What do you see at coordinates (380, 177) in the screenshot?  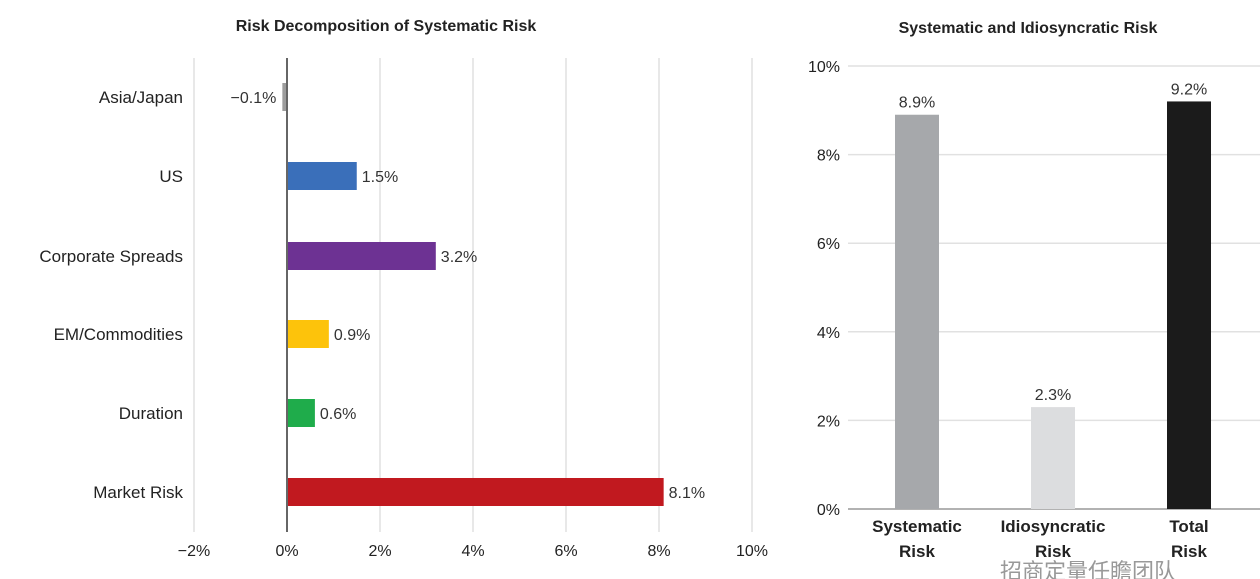 I see `data-label: 1.5%` at bounding box center [380, 177].